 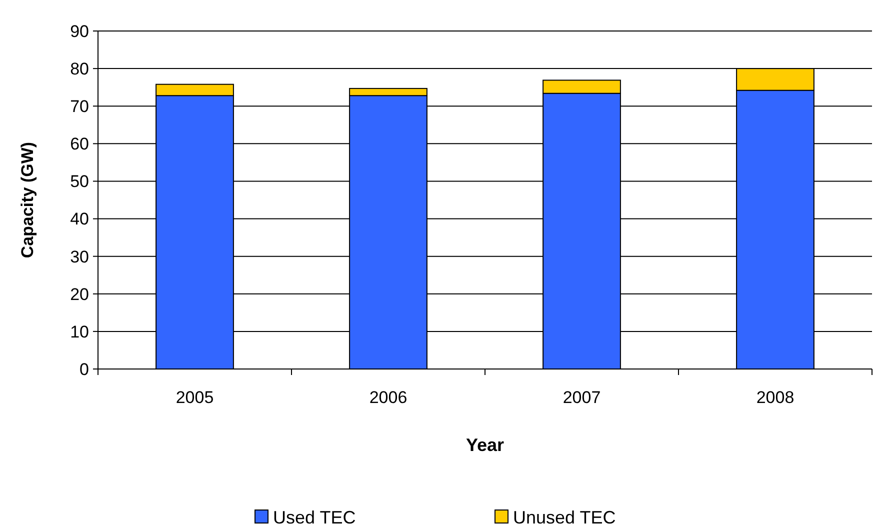 I want to click on y-tick-label: 90, so click(x=79, y=31).